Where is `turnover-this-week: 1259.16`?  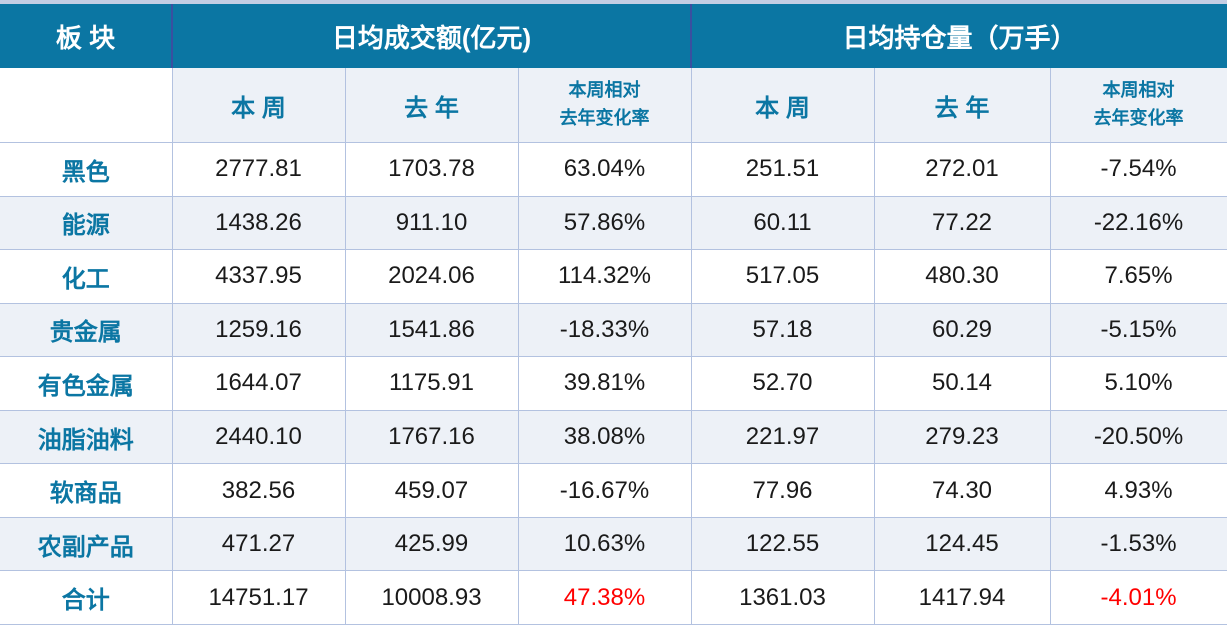 turnover-this-week: 1259.16 is located at coordinates (258, 330).